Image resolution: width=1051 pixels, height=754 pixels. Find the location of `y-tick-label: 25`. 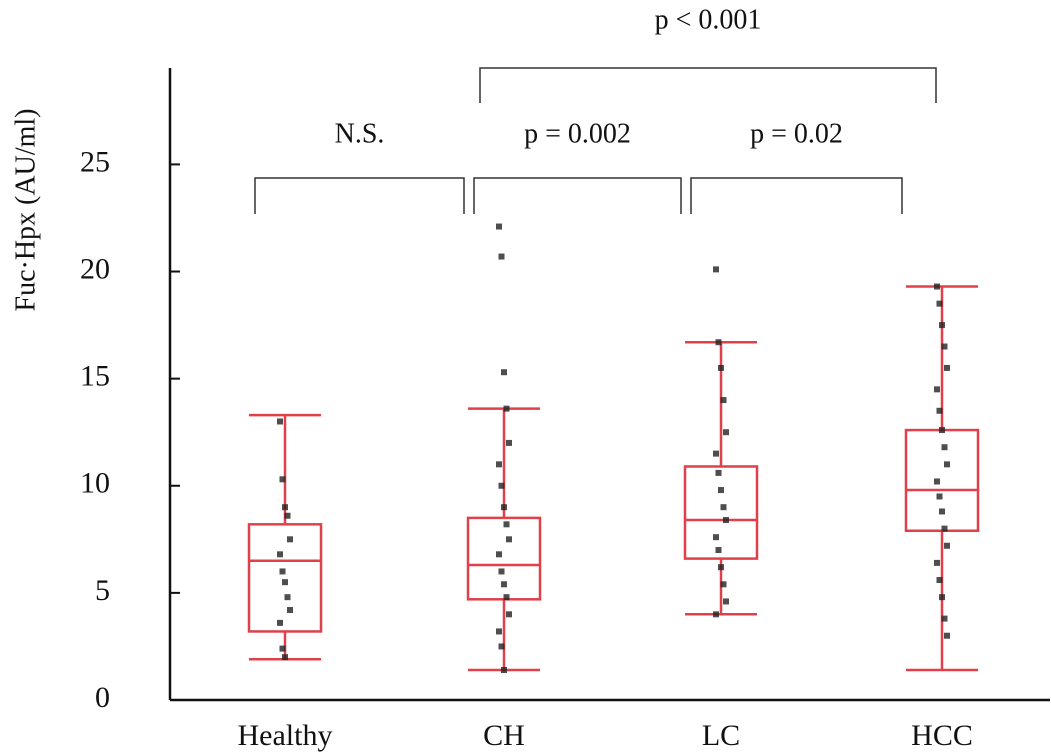

y-tick-label: 25 is located at coordinates (95, 161).